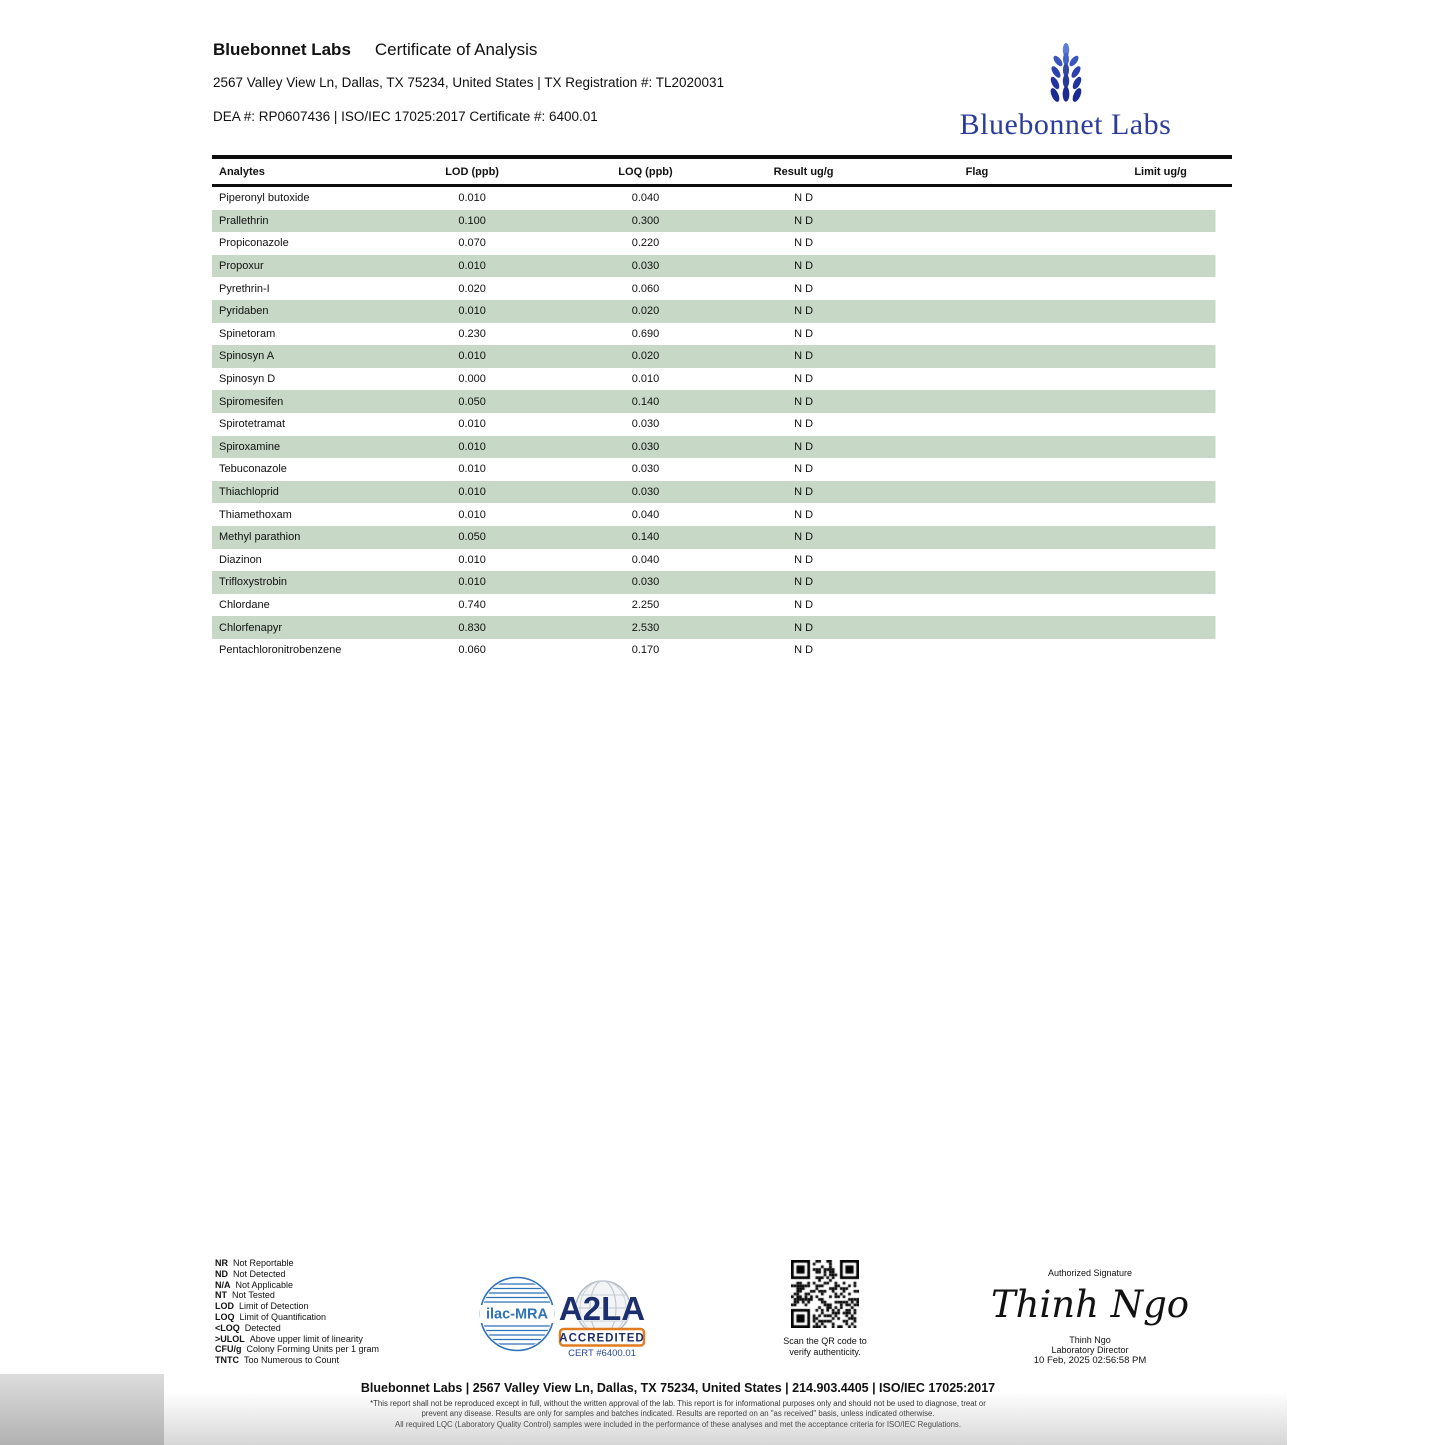 Image resolution: width=1445 pixels, height=1445 pixels. Describe the element at coordinates (977, 172) in the screenshot. I see `col-header-flag: Flag` at that location.